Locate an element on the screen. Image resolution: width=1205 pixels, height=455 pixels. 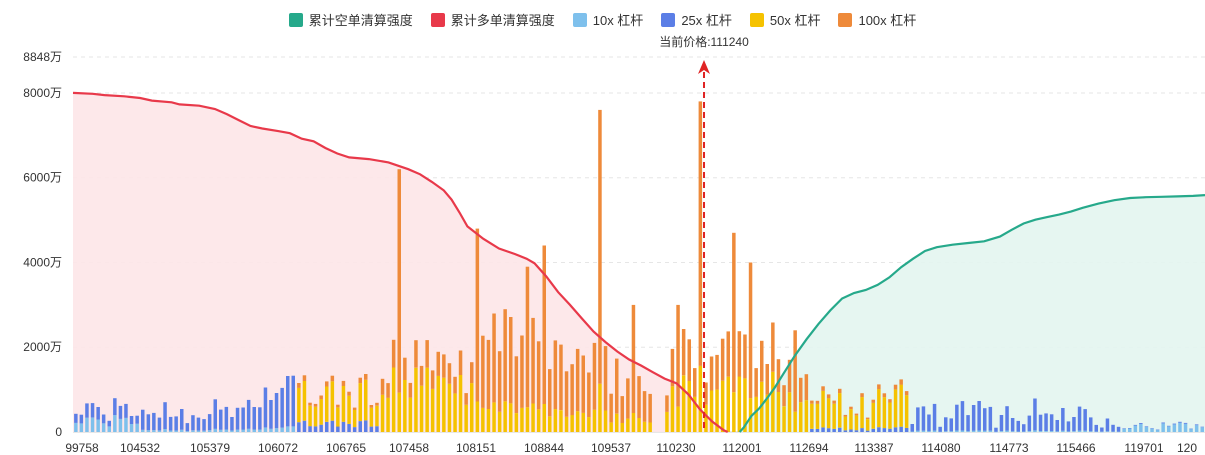
legend-item: 累计多单清算强度 is located at coordinates (492, 19).